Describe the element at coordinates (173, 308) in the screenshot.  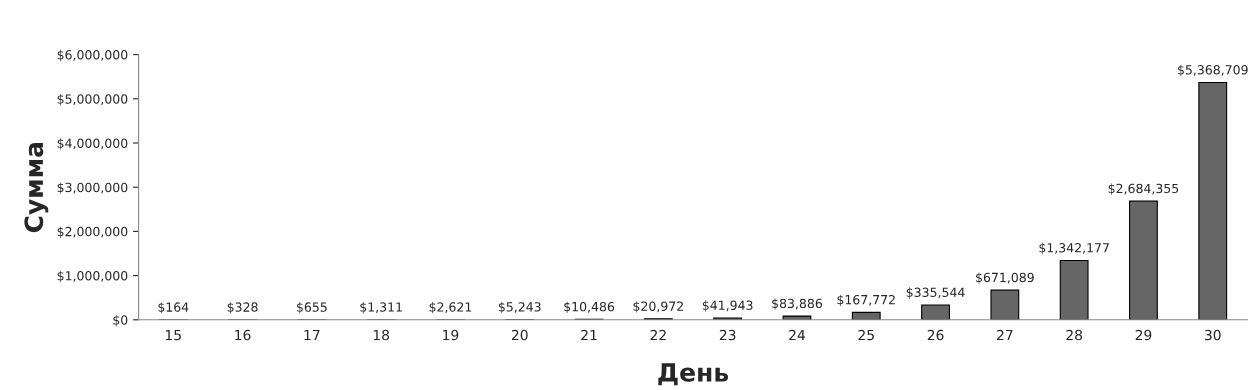
I see `data-label: $164` at that location.